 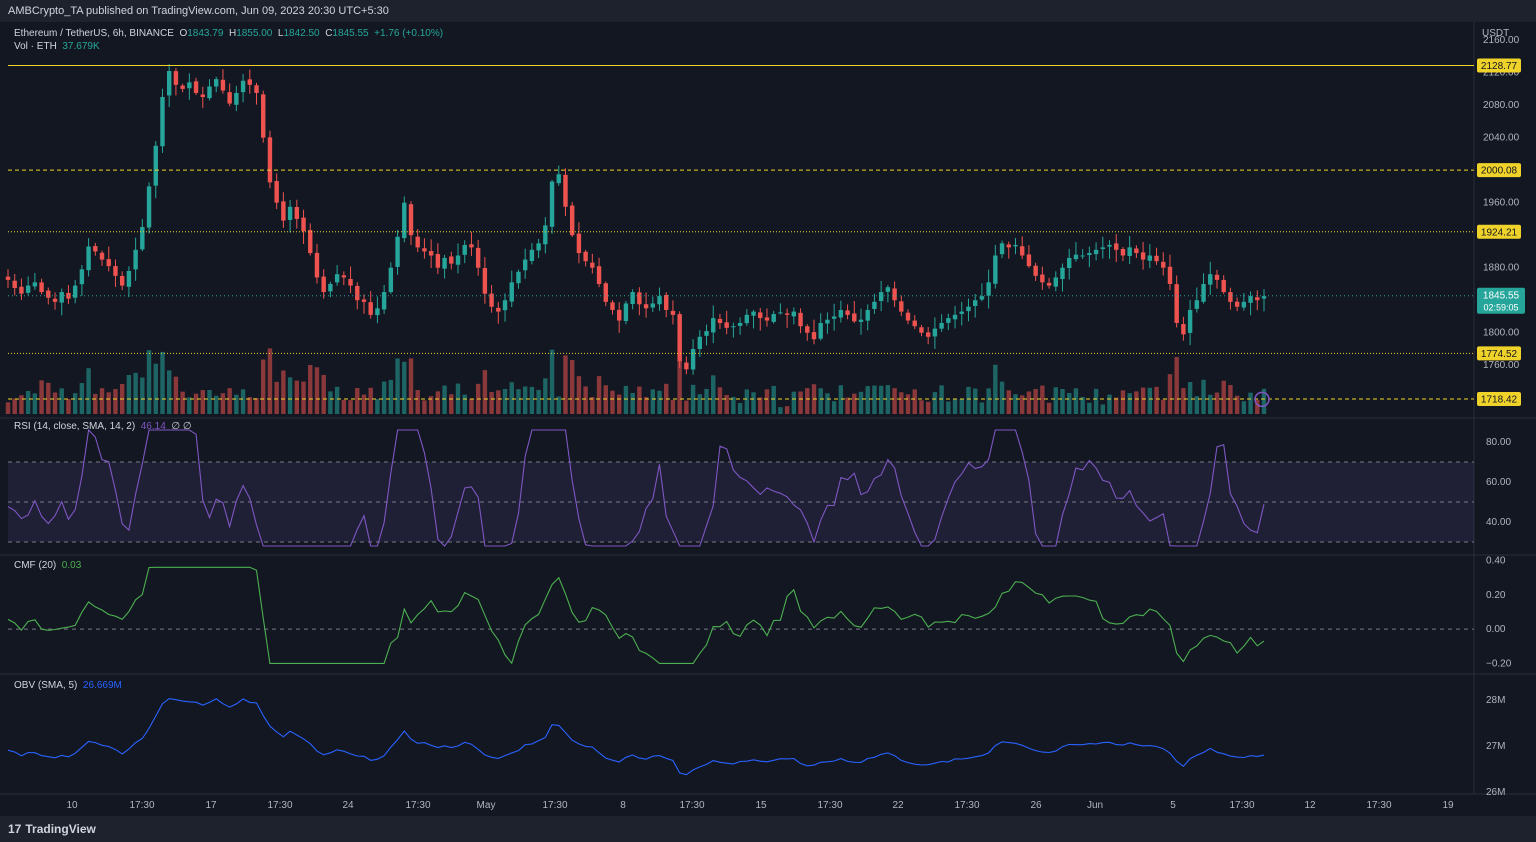 What do you see at coordinates (898, 805) in the screenshot?
I see `time-axis-label: 22` at bounding box center [898, 805].